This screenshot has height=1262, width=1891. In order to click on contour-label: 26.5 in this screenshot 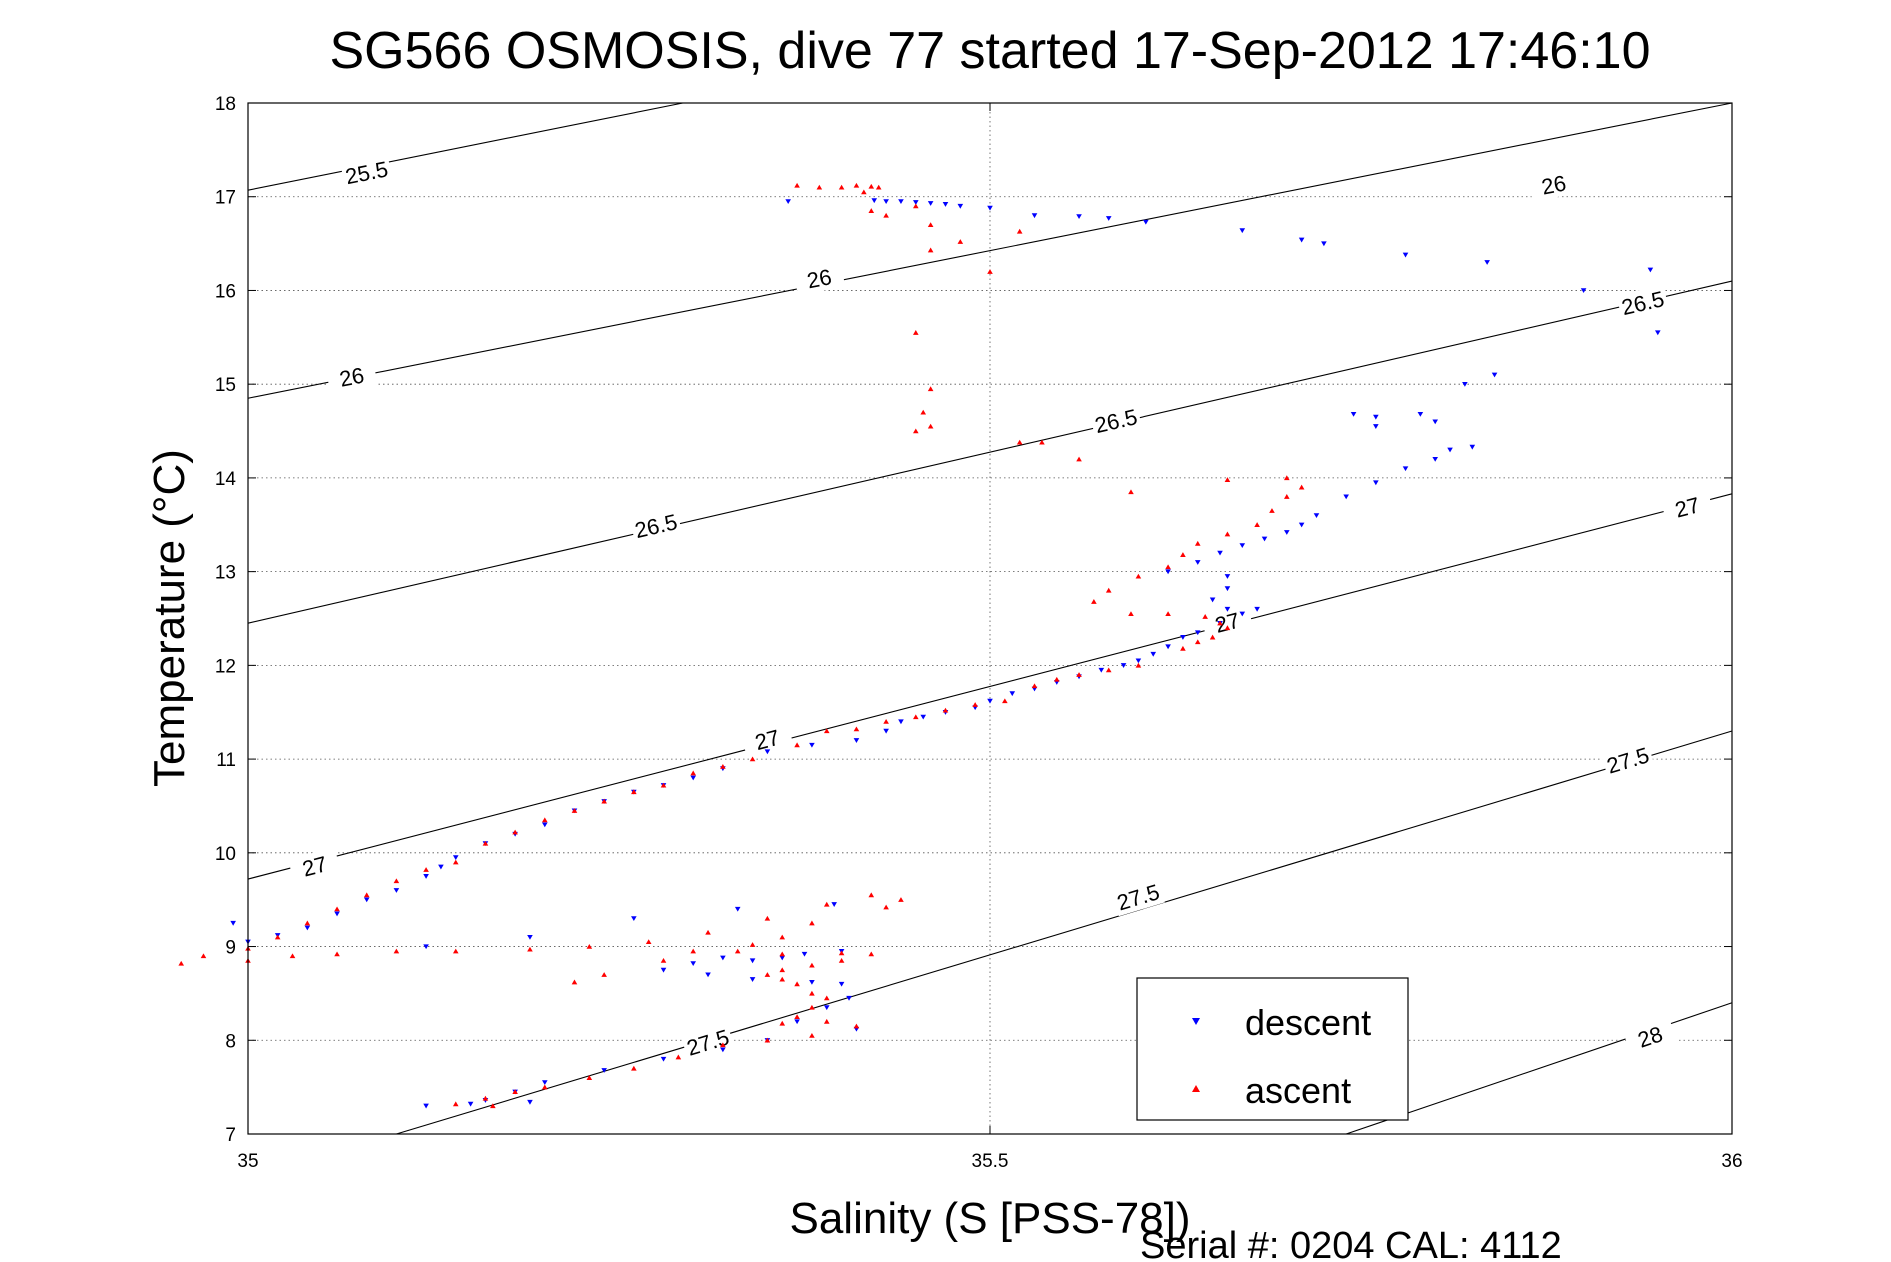, I will do `click(1643, 302)`.